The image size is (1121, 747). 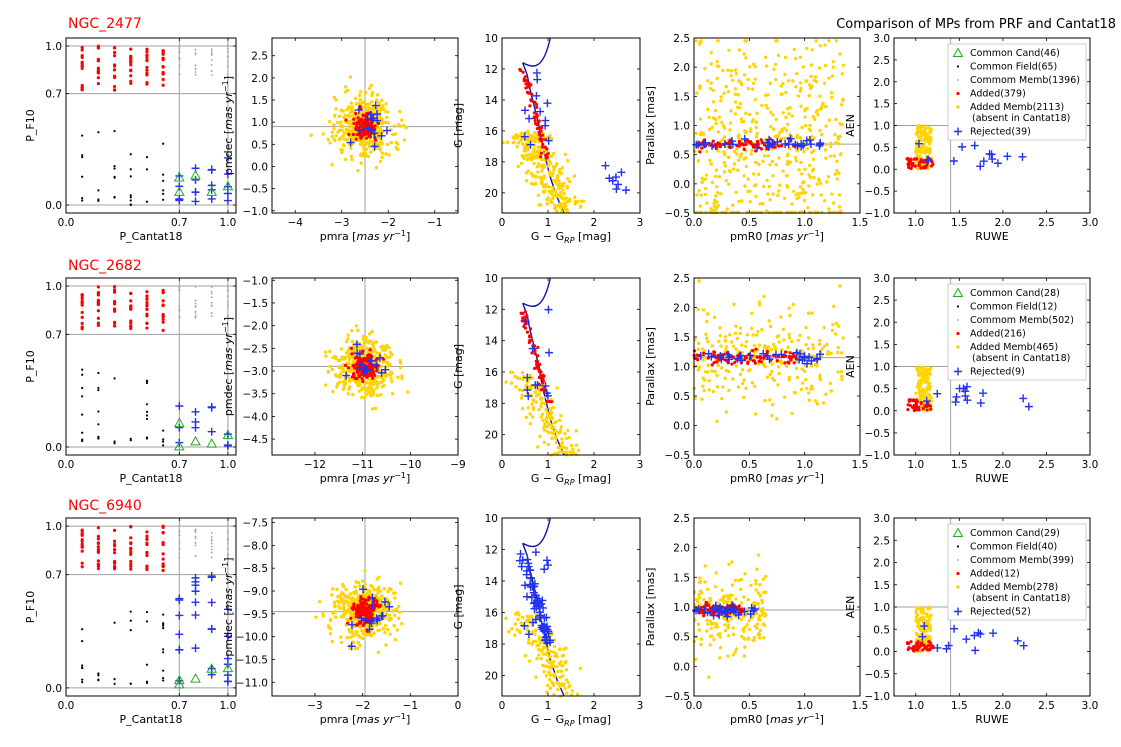 What do you see at coordinates (458, 366) in the screenshot?
I see `y-axis-label: G [mag]` at bounding box center [458, 366].